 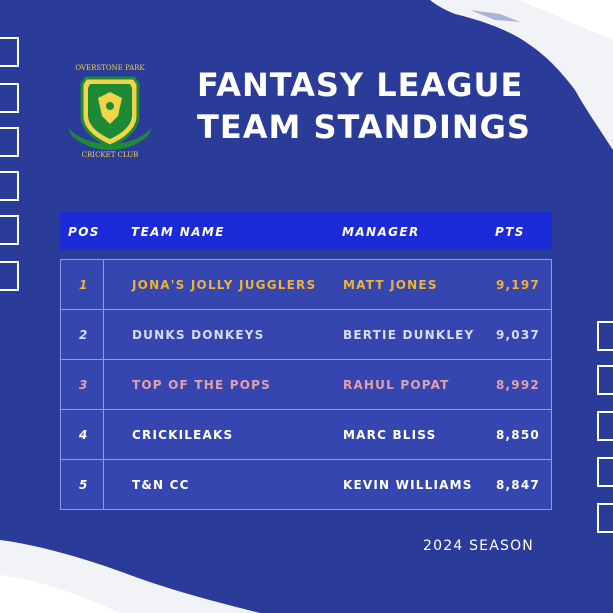 I want to click on table-row: 2 DUNKS DONKEYS BERTIE DUNKLEY 9,037, so click(x=306, y=334).